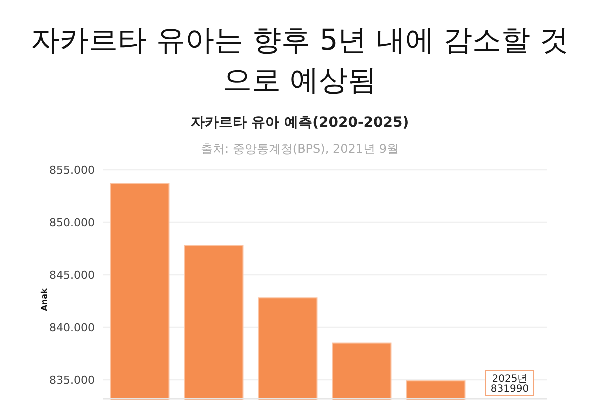 The width and height of the screenshot is (600, 400). What do you see at coordinates (510, 384) in the screenshot?
I see `annotation: 2025년 831990` at bounding box center [510, 384].